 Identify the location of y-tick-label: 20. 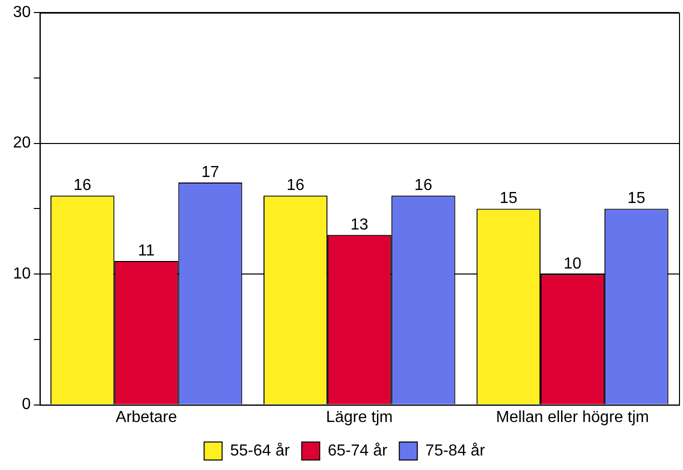
(22, 143).